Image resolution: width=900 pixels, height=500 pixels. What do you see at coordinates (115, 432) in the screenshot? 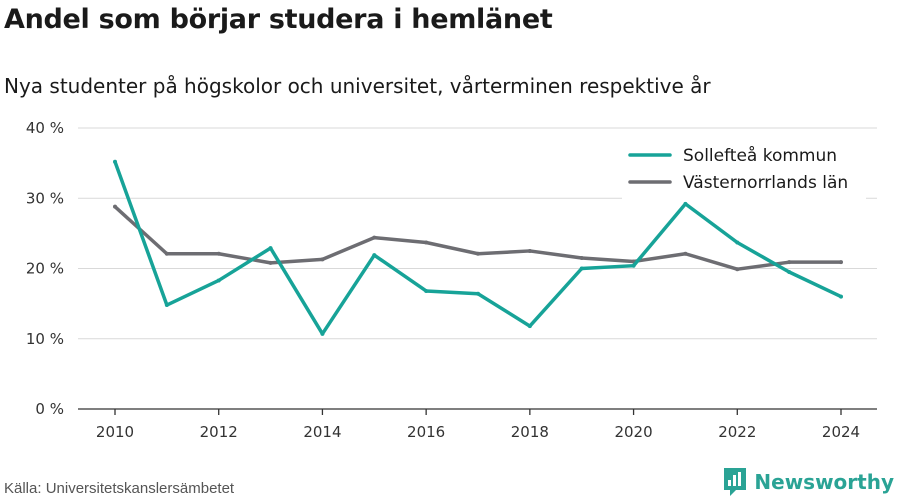
I see `x-tick-label: 2010` at bounding box center [115, 432].